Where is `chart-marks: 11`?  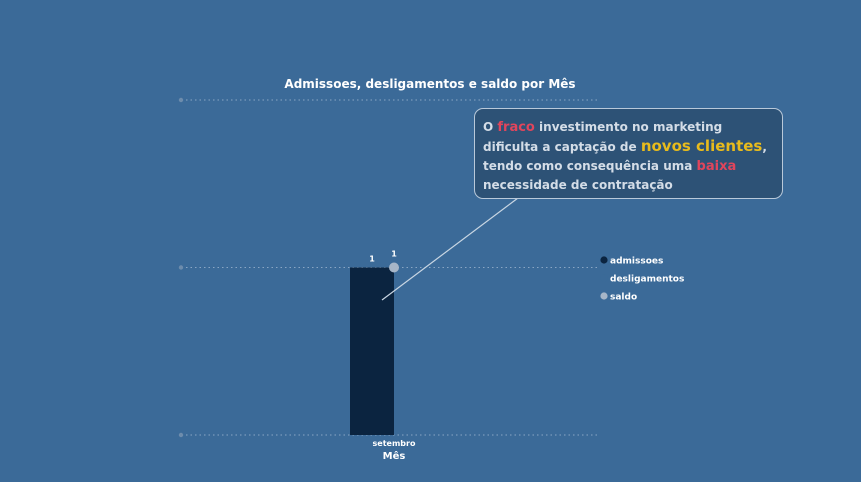
chart-marks: 11 is located at coordinates (374, 342).